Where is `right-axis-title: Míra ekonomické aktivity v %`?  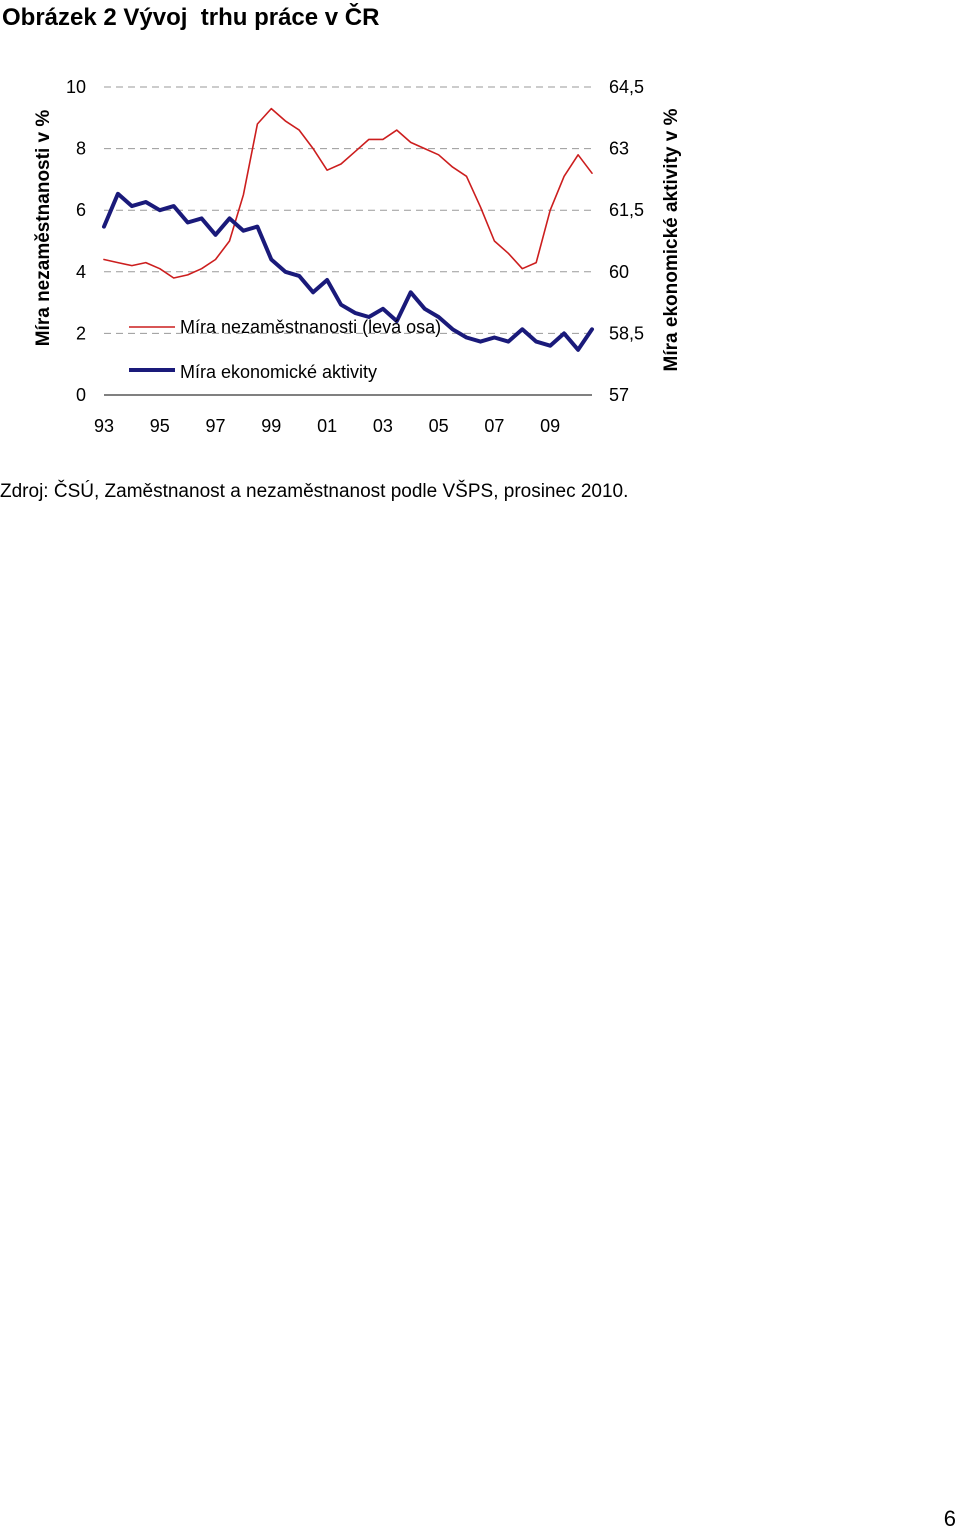
right-axis-title: Míra ekonomické aktivity v % is located at coordinates (671, 239).